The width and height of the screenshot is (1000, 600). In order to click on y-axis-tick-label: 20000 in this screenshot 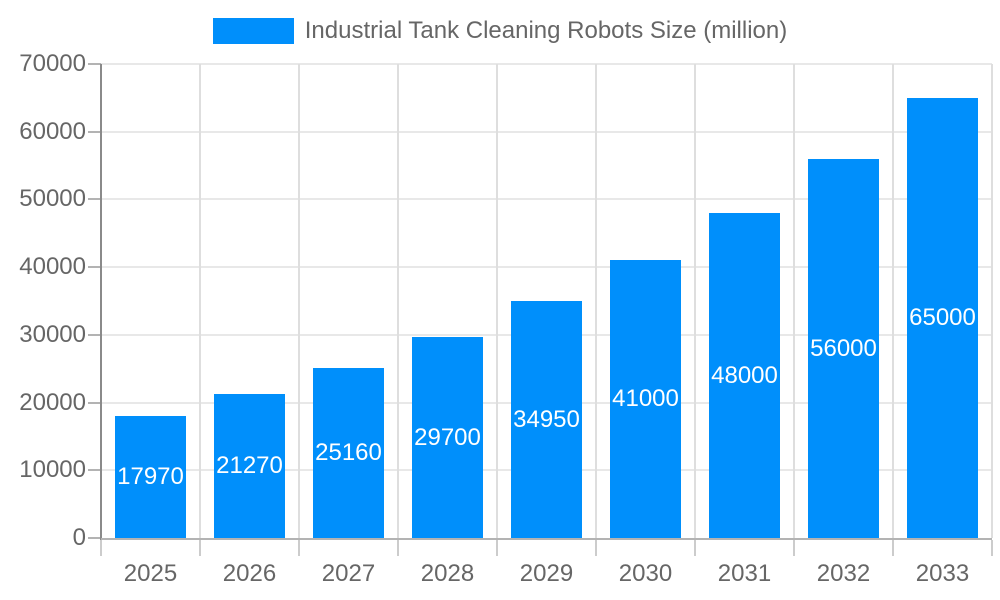, I will do `click(52, 402)`.